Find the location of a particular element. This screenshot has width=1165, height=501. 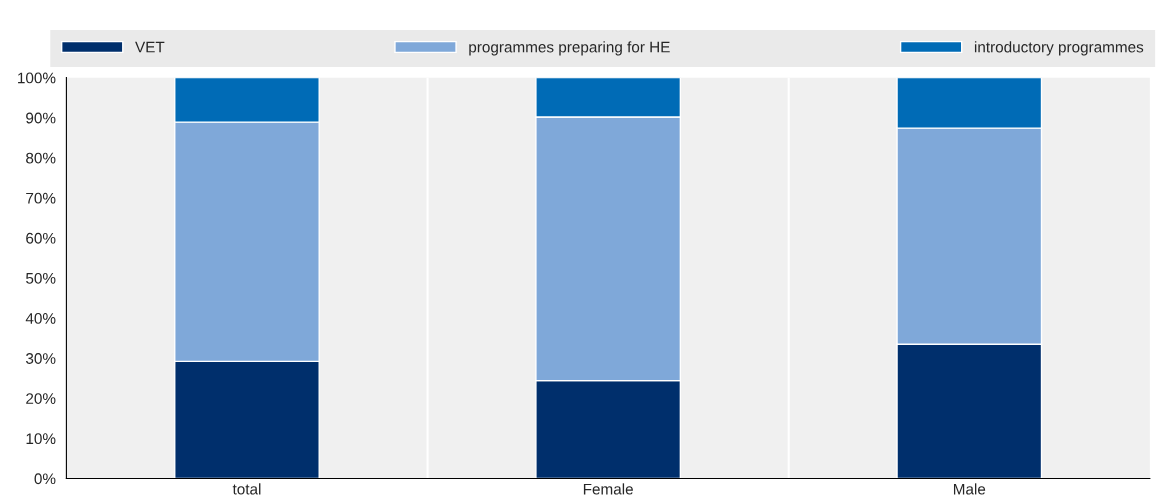

y-tick-label: 80% is located at coordinates (41, 158).